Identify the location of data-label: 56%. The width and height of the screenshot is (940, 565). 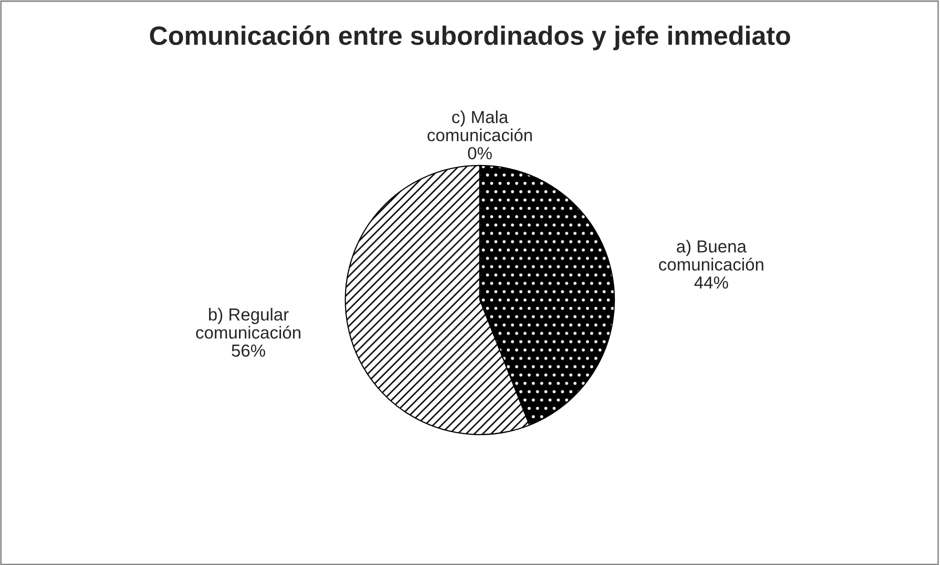
(249, 350).